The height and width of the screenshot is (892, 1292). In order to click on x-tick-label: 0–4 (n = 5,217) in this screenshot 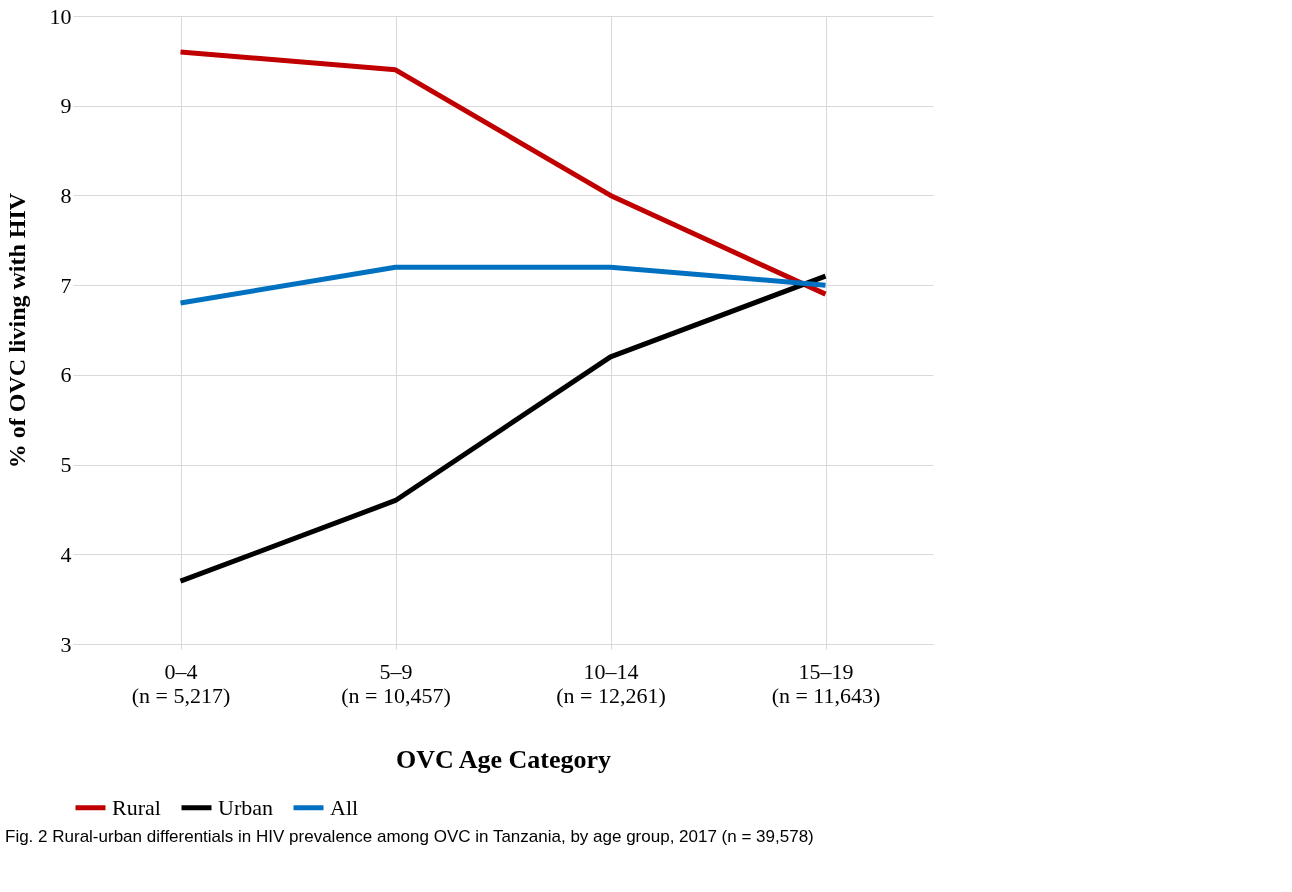, I will do `click(181, 683)`.